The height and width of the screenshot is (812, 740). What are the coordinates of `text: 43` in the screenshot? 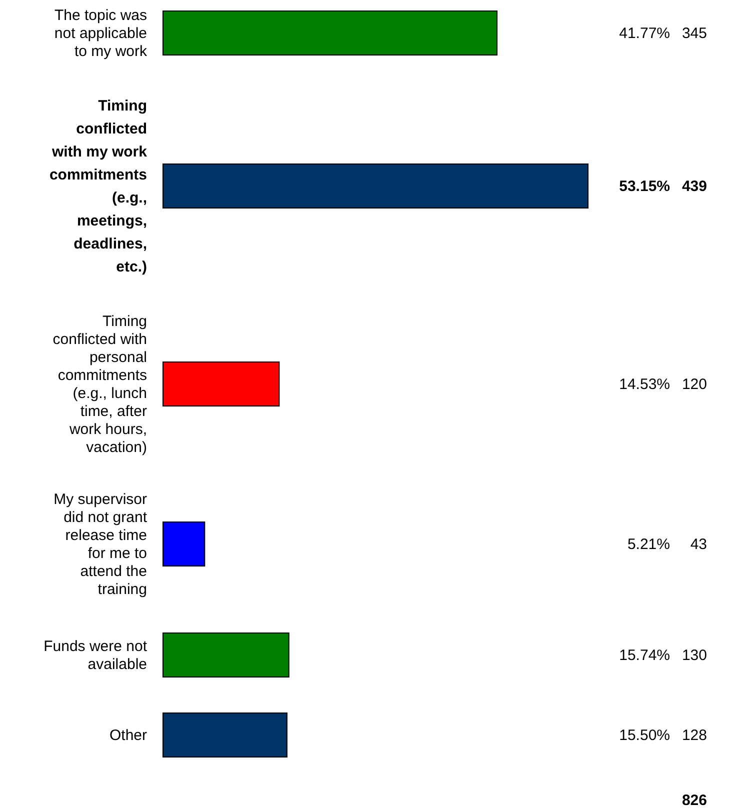 It's located at (698, 544).